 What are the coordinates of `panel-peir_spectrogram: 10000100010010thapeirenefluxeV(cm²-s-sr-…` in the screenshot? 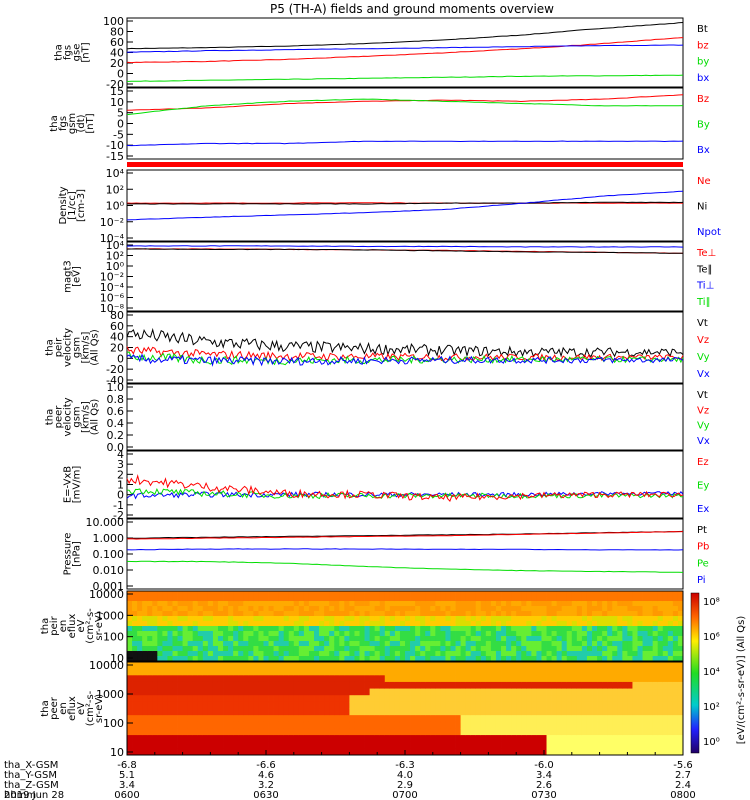 It's located at (362, 626).